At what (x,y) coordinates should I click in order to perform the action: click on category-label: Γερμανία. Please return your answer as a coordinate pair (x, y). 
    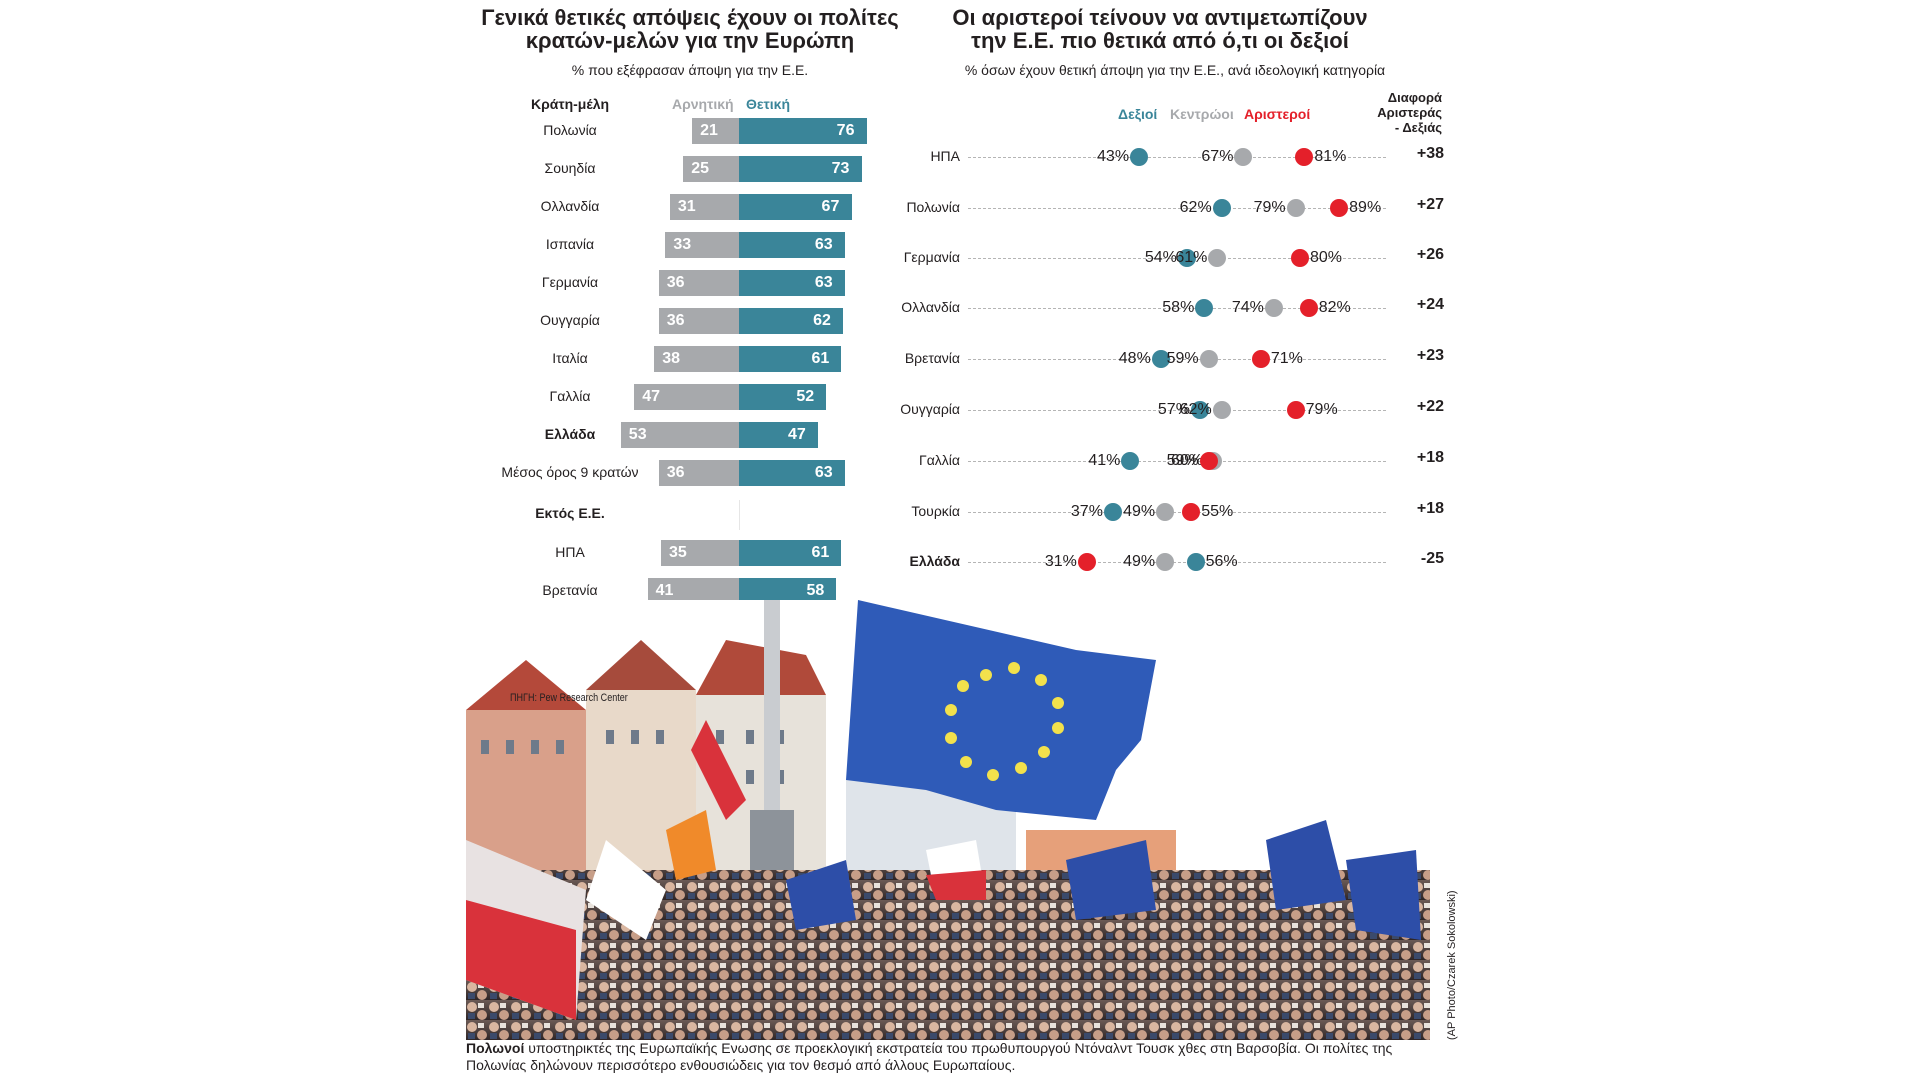
    Looking at the image, I should click on (570, 282).